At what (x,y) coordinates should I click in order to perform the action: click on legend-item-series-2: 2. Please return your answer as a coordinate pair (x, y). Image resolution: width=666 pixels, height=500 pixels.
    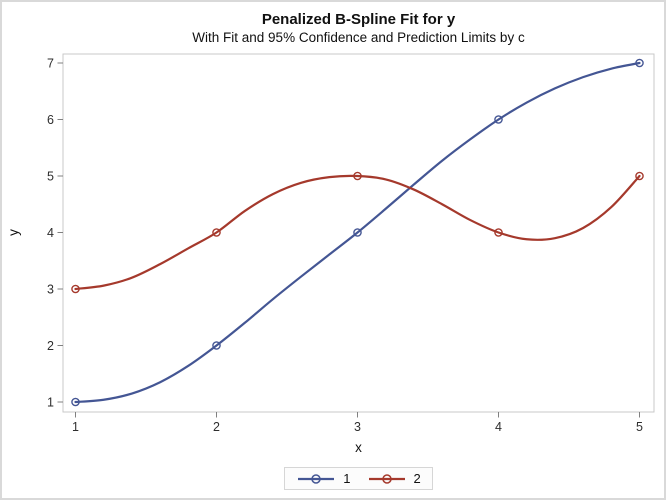
    Looking at the image, I should click on (394, 478).